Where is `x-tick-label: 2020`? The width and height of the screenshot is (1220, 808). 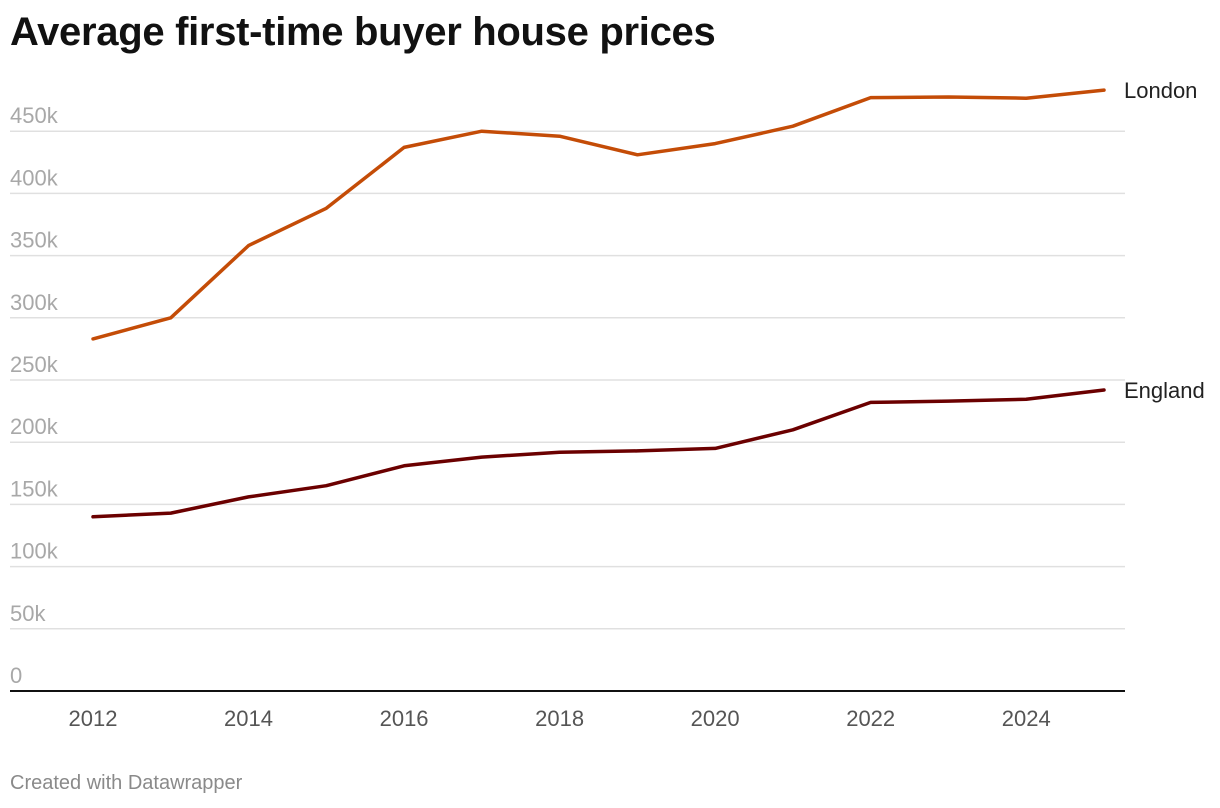 x-tick-label: 2020 is located at coordinates (715, 718).